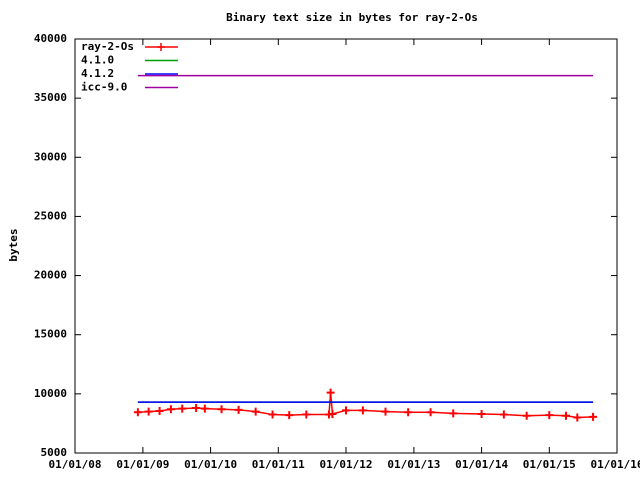 The image size is (640, 480). What do you see at coordinates (104, 87) in the screenshot?
I see `legend-label: icc-9.0` at bounding box center [104, 87].